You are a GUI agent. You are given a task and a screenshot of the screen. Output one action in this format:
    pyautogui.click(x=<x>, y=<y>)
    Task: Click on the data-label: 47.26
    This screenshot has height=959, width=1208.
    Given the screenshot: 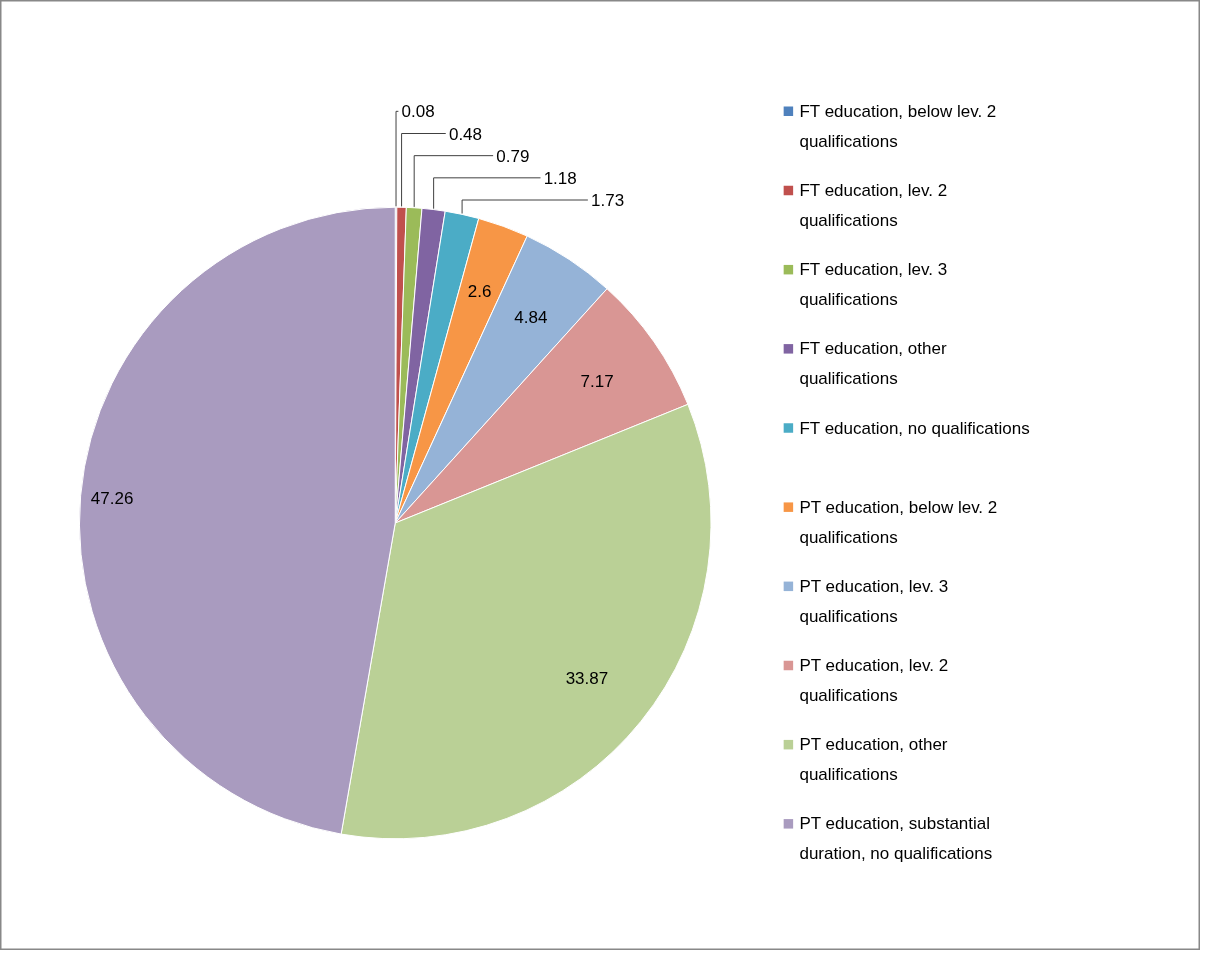 What is the action you would take?
    pyautogui.click(x=112, y=499)
    